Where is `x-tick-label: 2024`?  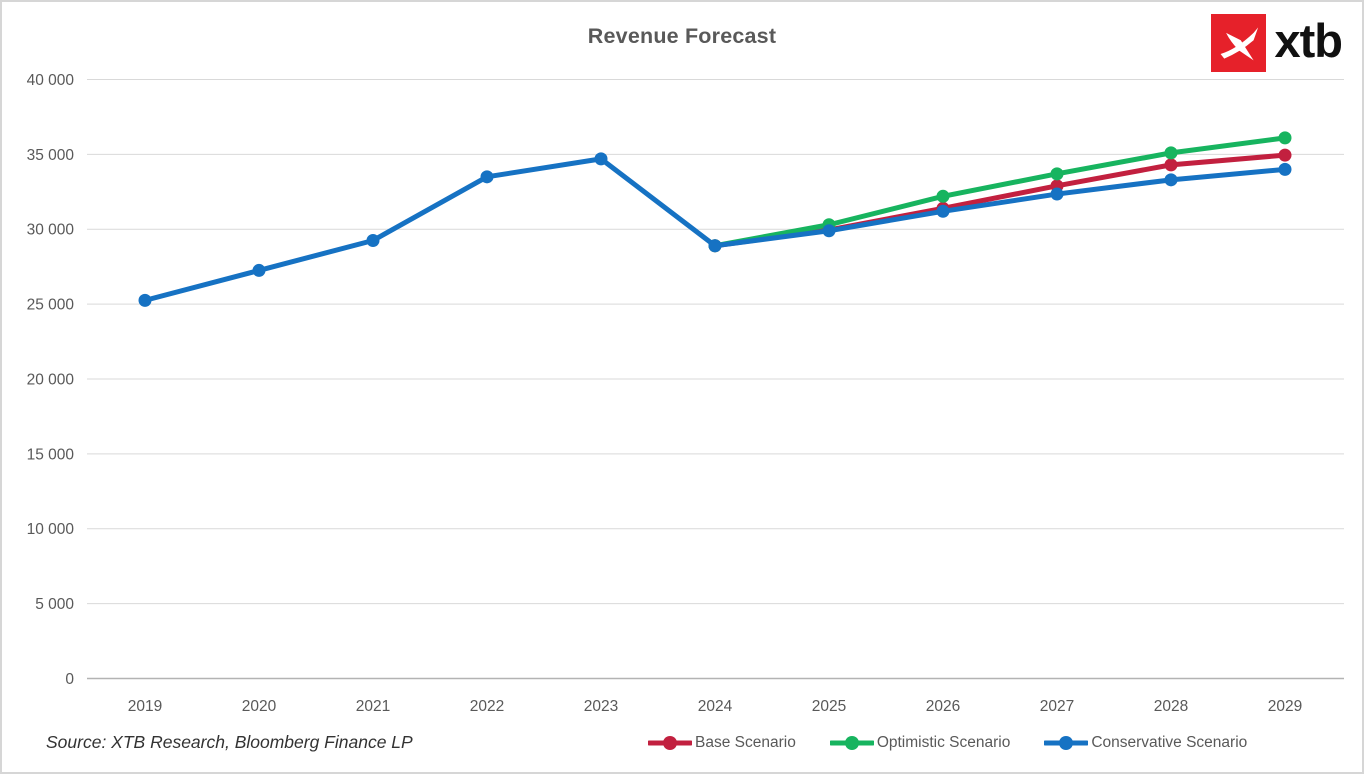 x-tick-label: 2024 is located at coordinates (715, 706).